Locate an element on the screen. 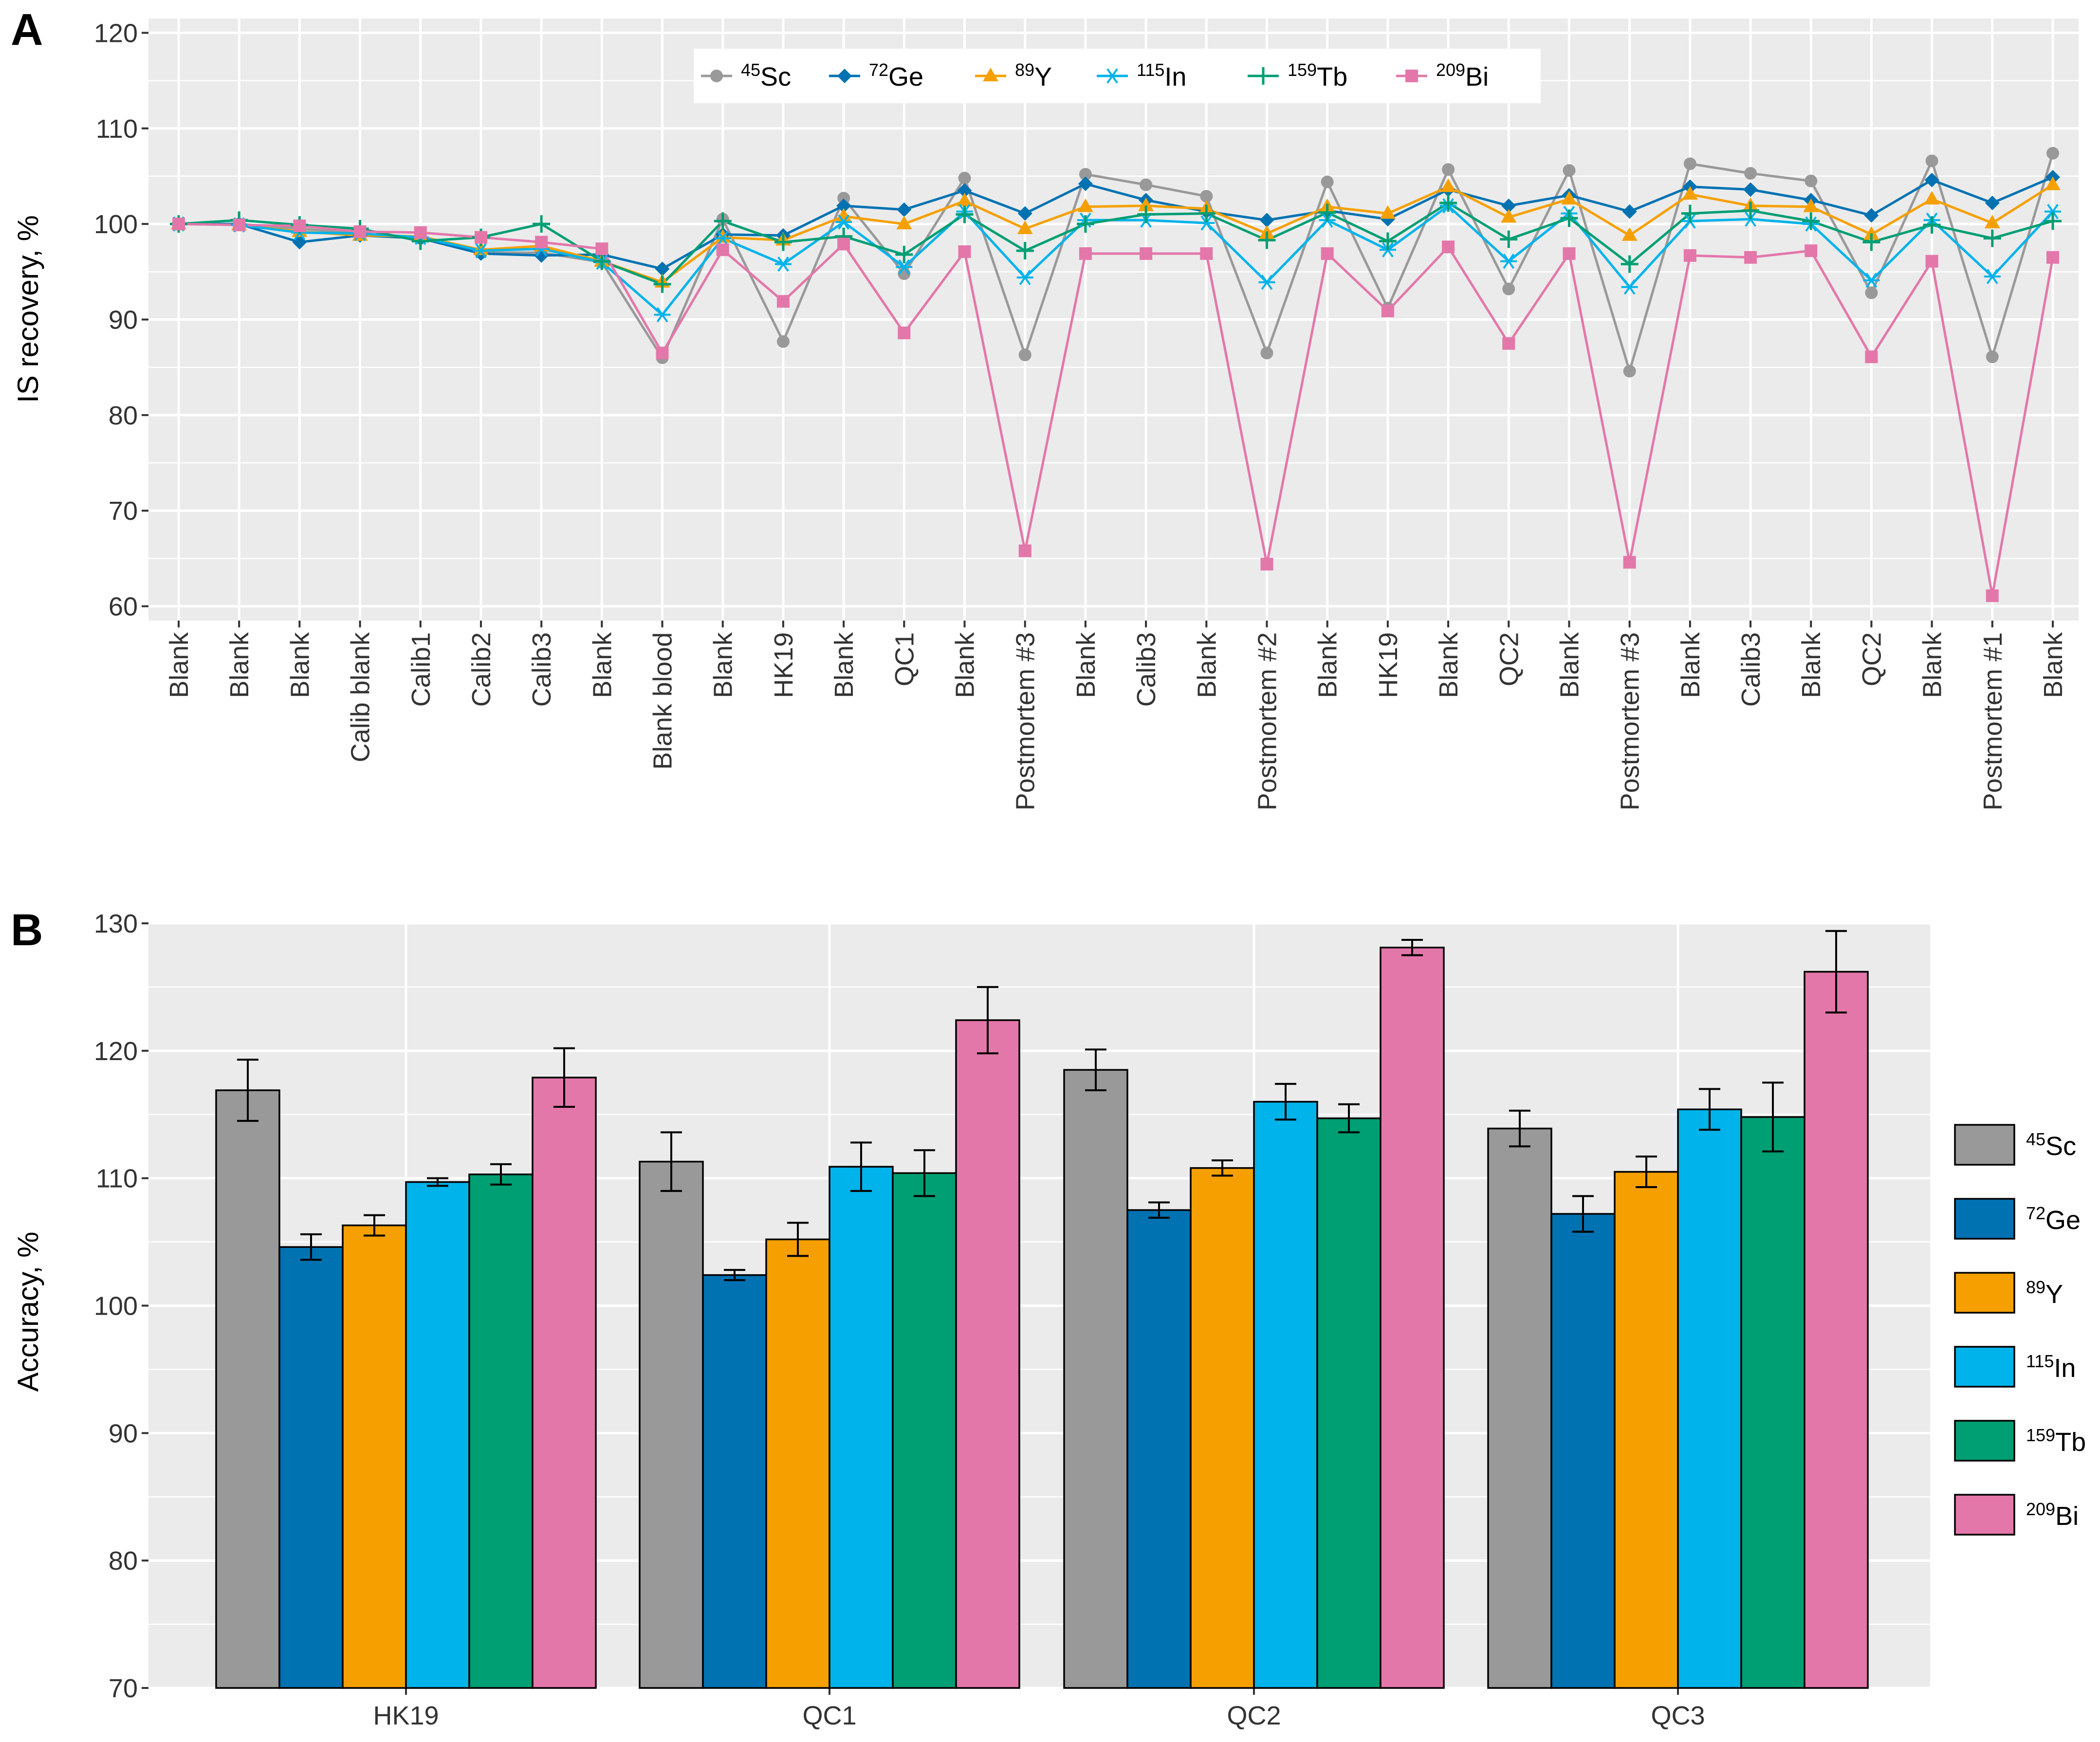  b-legend-label-209Bi: 209Bi is located at coordinates (2052, 1515).